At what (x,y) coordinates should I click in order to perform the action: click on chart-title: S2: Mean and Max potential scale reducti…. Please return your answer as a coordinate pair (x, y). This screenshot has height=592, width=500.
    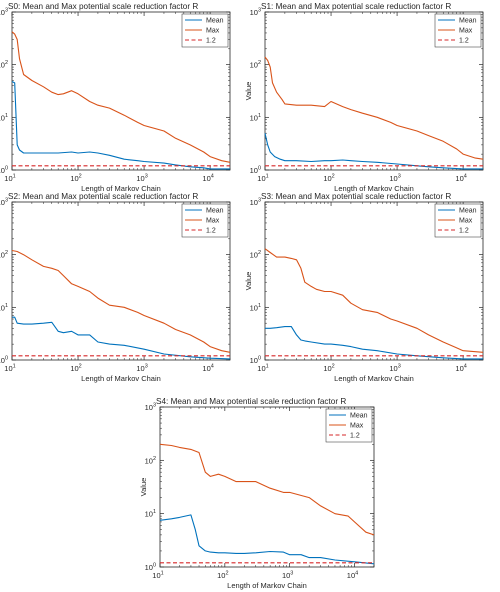
    Looking at the image, I should click on (103, 196).